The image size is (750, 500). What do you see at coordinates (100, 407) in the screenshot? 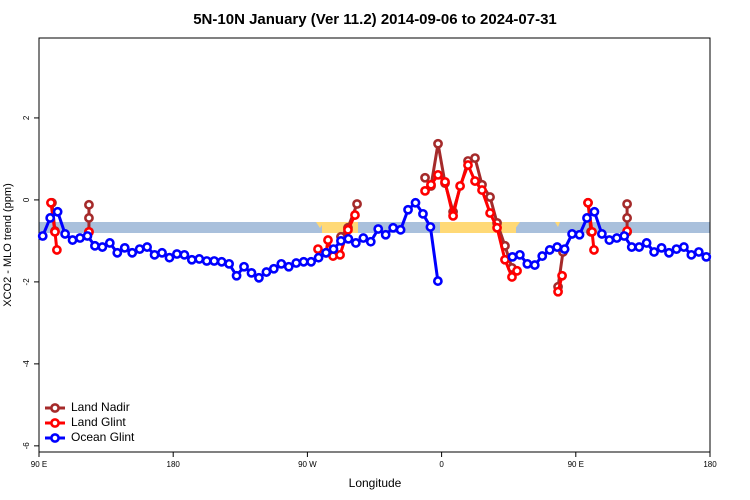
I see `legend-label: Land Nadir` at bounding box center [100, 407].